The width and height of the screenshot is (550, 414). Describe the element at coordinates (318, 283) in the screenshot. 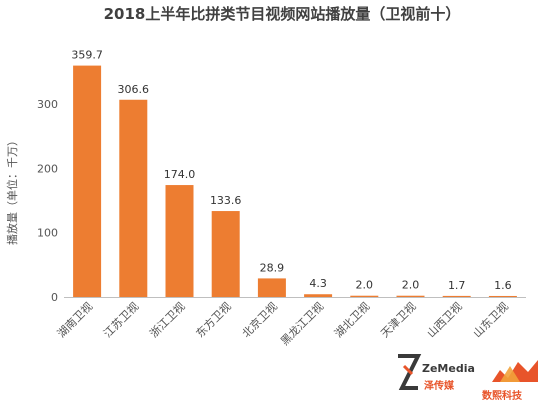

I see `data-label: 4.3` at that location.